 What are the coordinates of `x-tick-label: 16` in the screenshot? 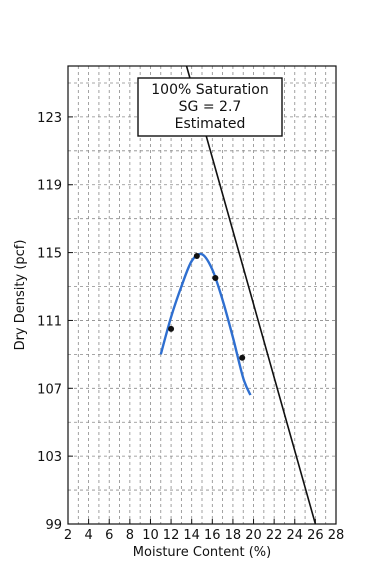 It's located at (212, 535).